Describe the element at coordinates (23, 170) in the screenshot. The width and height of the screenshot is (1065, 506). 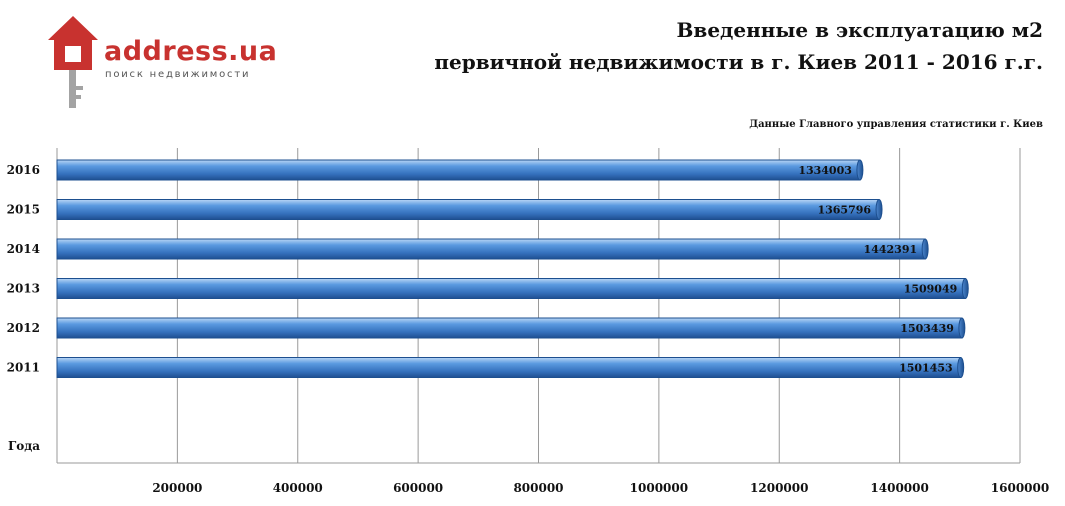
I see `y-tick-label: 2016` at that location.